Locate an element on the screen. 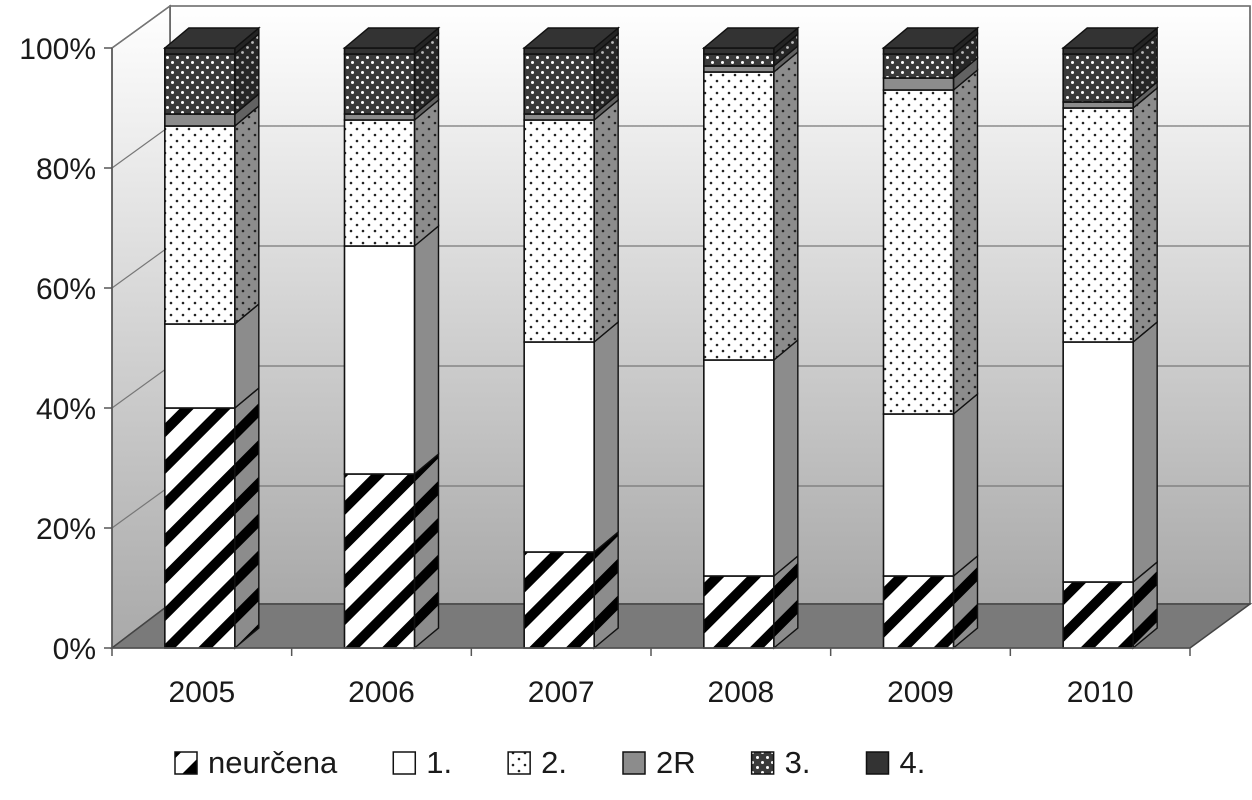 The height and width of the screenshot is (800, 1252). legend: neurčena 1. 2. 2R 3. 4. is located at coordinates (550, 762).